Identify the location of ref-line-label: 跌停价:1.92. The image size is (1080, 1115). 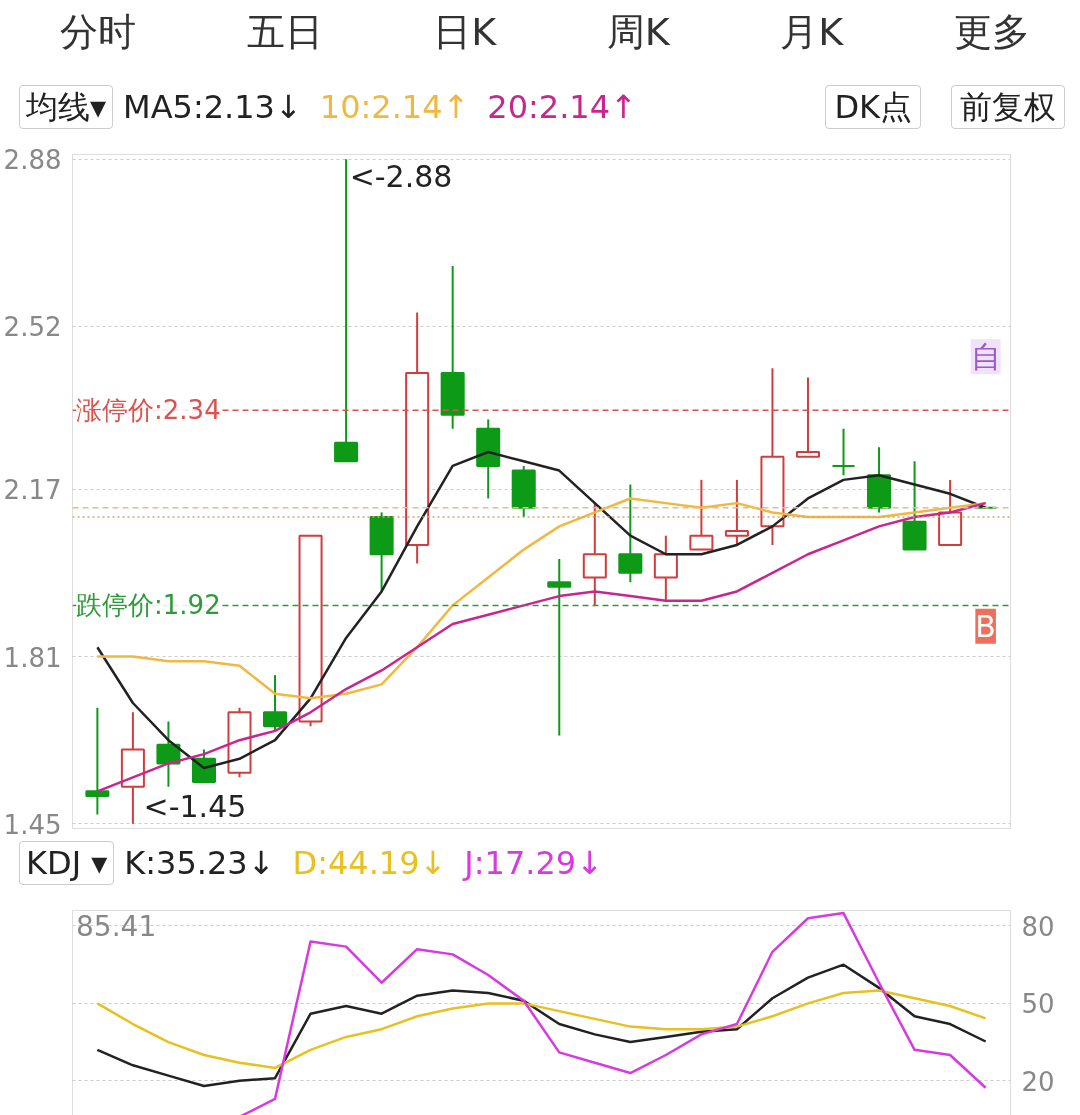
(148, 605).